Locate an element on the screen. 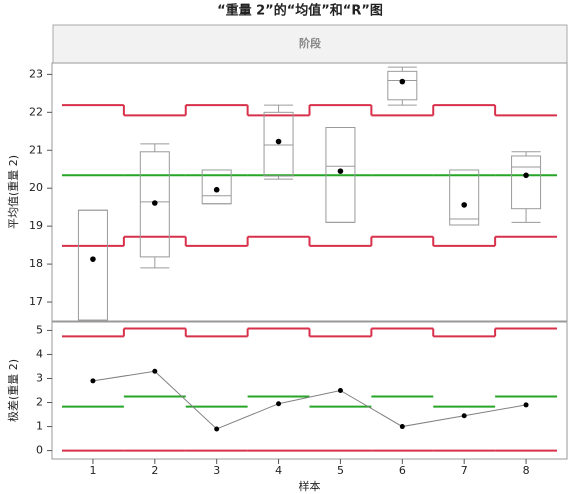 The width and height of the screenshot is (576, 494). y-tick-label: 17 is located at coordinates (36, 301).